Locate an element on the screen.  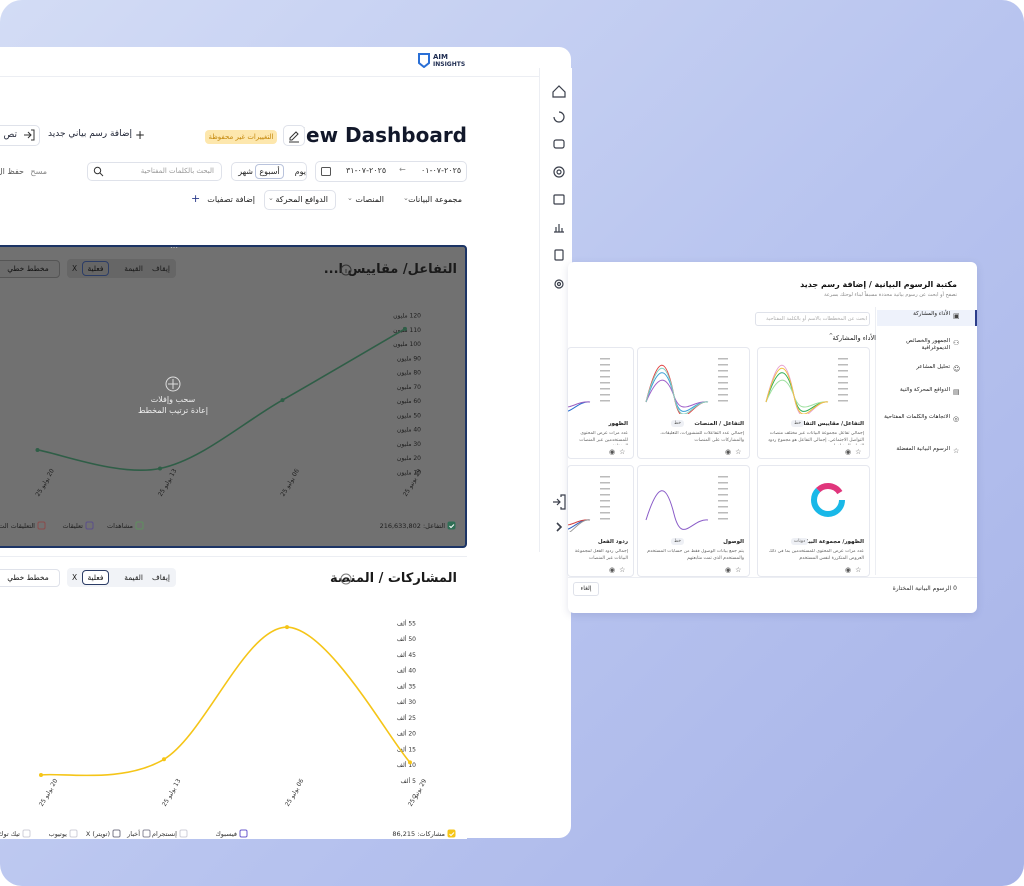
cancel-button: إلغاء is located at coordinates (586, 589).